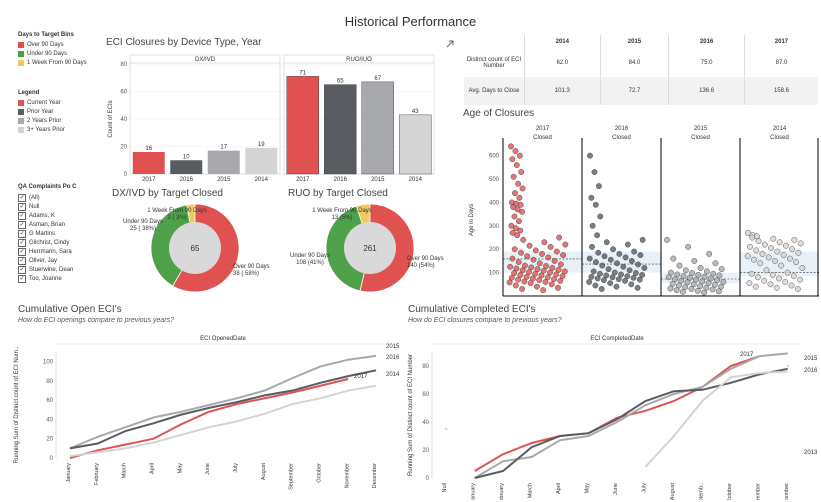 The height and width of the screenshot is (502, 821). Describe the element at coordinates (61, 120) in the screenshot. I see `legend-item: 2 Years Prior` at that location.